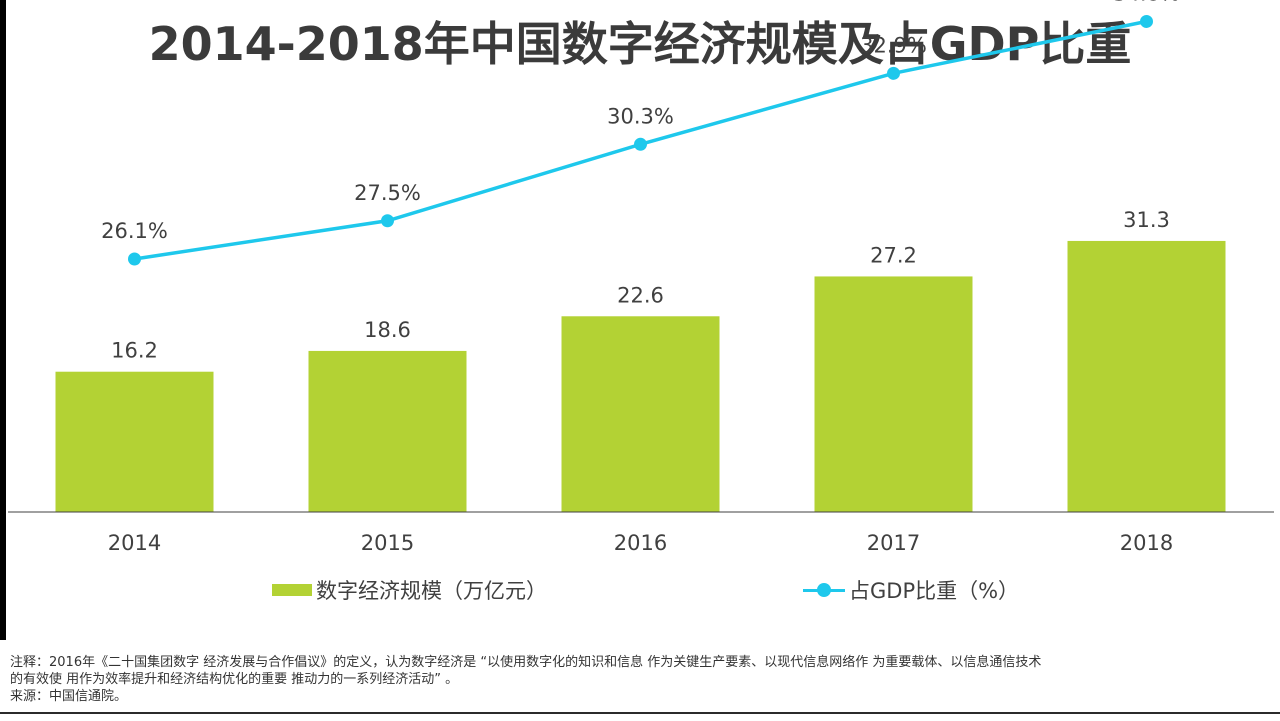 The height and width of the screenshot is (721, 1280). I want to click on legend-line-swatch, so click(824, 590).